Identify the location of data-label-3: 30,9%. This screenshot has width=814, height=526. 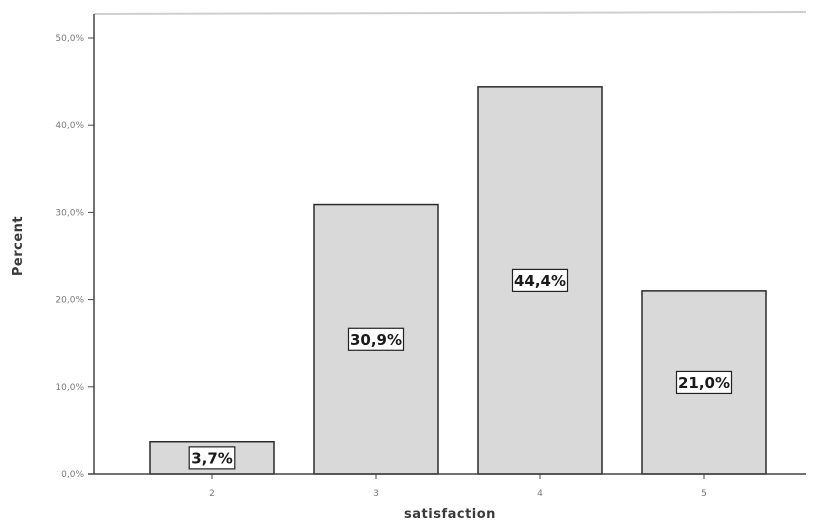
(376, 339).